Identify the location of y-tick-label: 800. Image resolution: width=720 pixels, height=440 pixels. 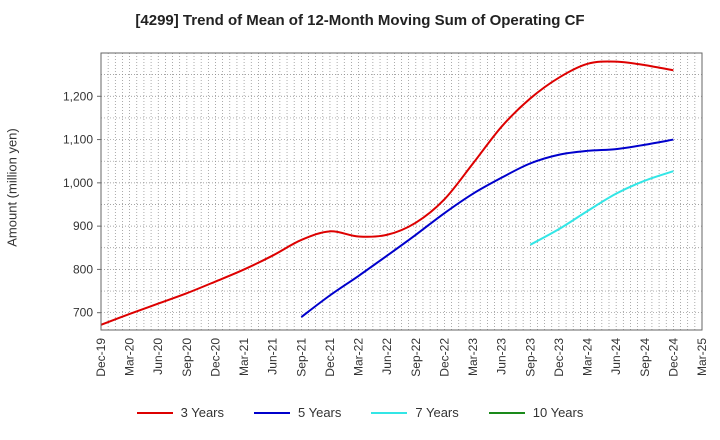
(83, 269).